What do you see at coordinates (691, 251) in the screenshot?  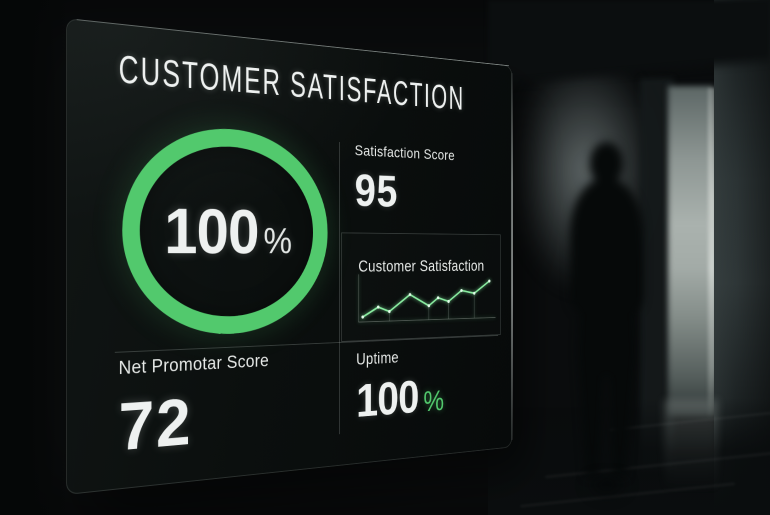 I see `frosted-glass-wall` at bounding box center [691, 251].